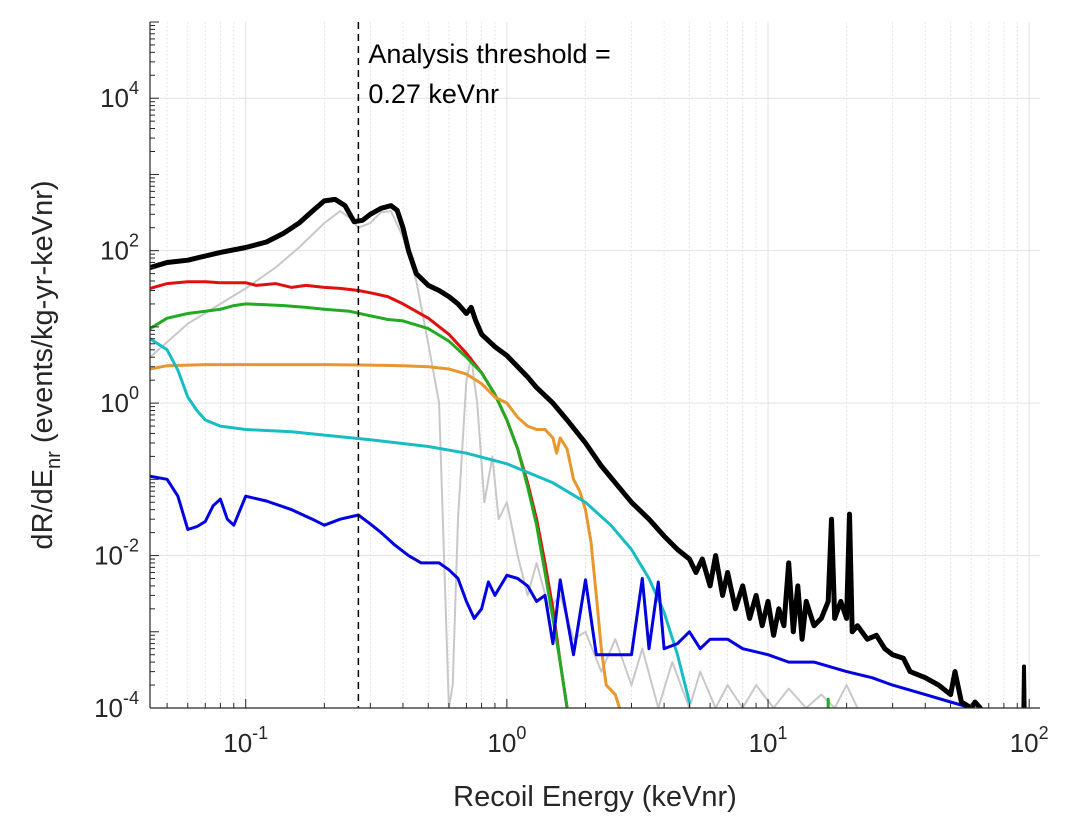 This screenshot has height=833, width=1066. What do you see at coordinates (131, 546) in the screenshot?
I see `y-tick-exponent: -2` at bounding box center [131, 546].